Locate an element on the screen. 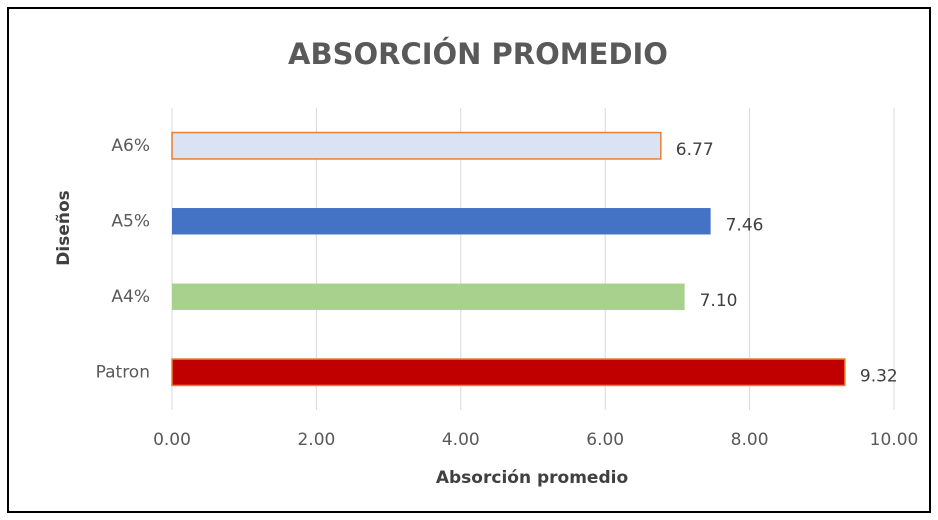  x-tick-label: 2.00 is located at coordinates (316, 440).